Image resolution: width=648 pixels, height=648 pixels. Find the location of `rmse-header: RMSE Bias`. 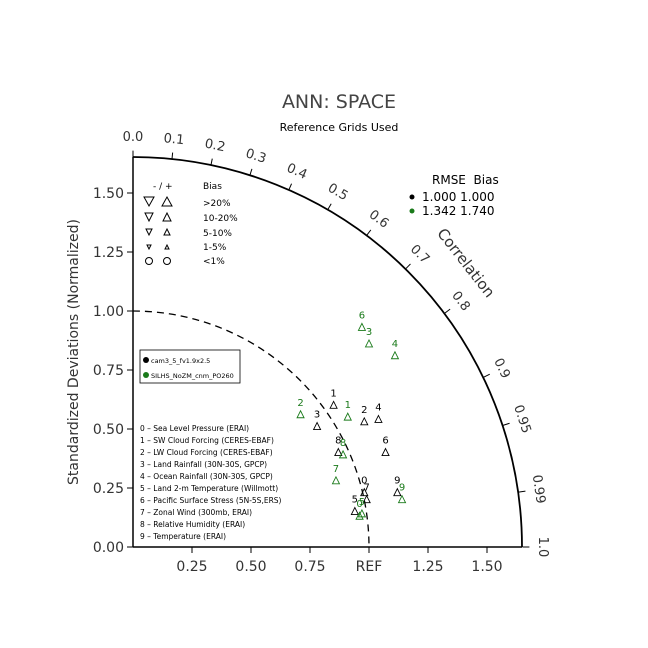

rmse-header: RMSE Bias is located at coordinates (465, 180).